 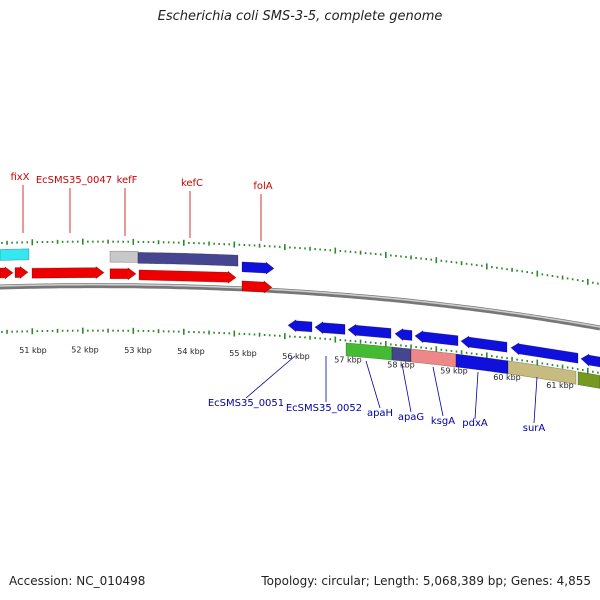 What do you see at coordinates (433, 358) in the screenshot?
I see `pink-segment` at bounding box center [433, 358].